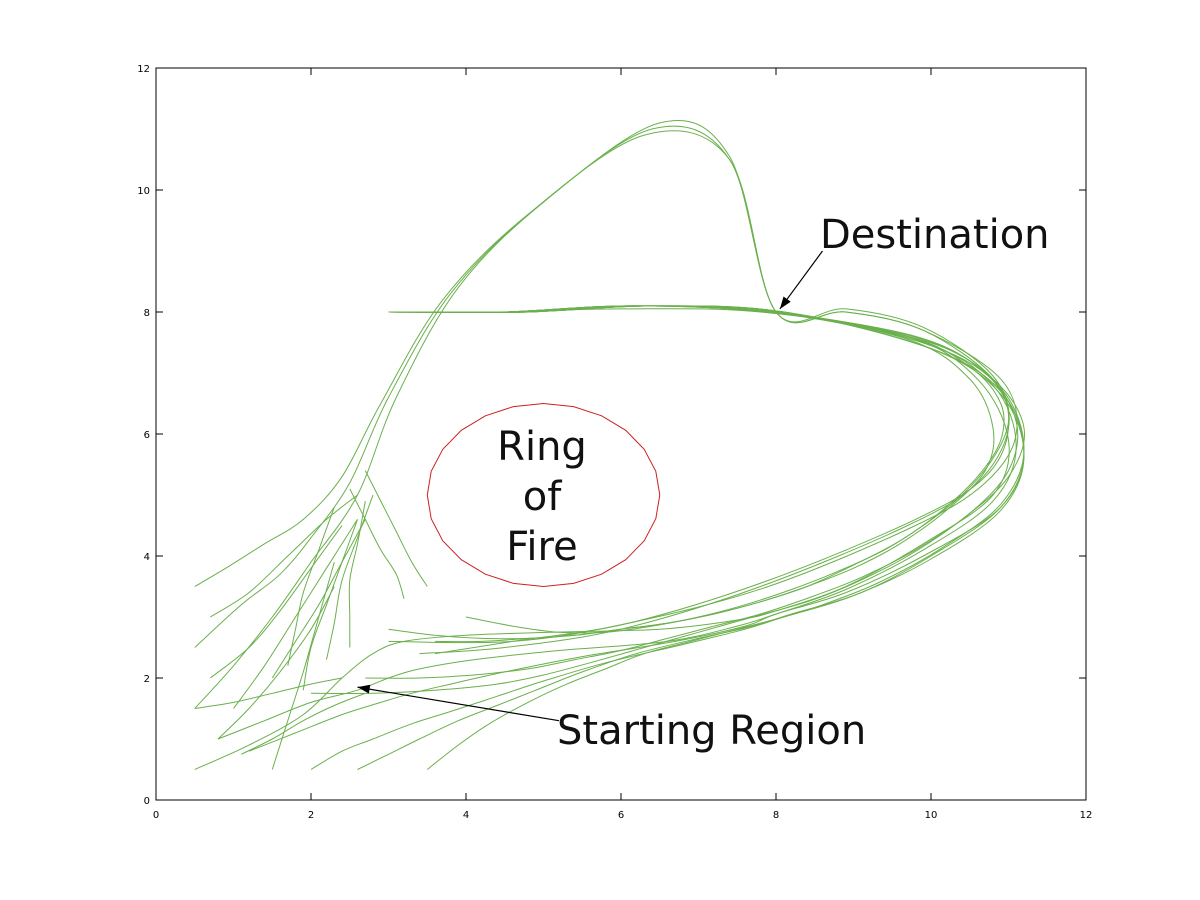 The height and width of the screenshot is (900, 1200). Describe the element at coordinates (147, 435) in the screenshot. I see `y-tick-label: 6` at that location.